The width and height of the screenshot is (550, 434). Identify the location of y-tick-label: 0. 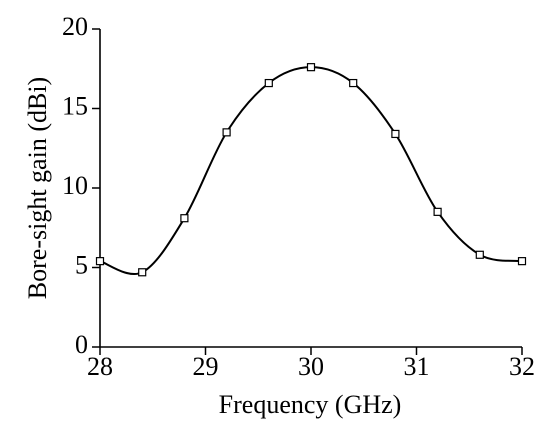
(81, 344).